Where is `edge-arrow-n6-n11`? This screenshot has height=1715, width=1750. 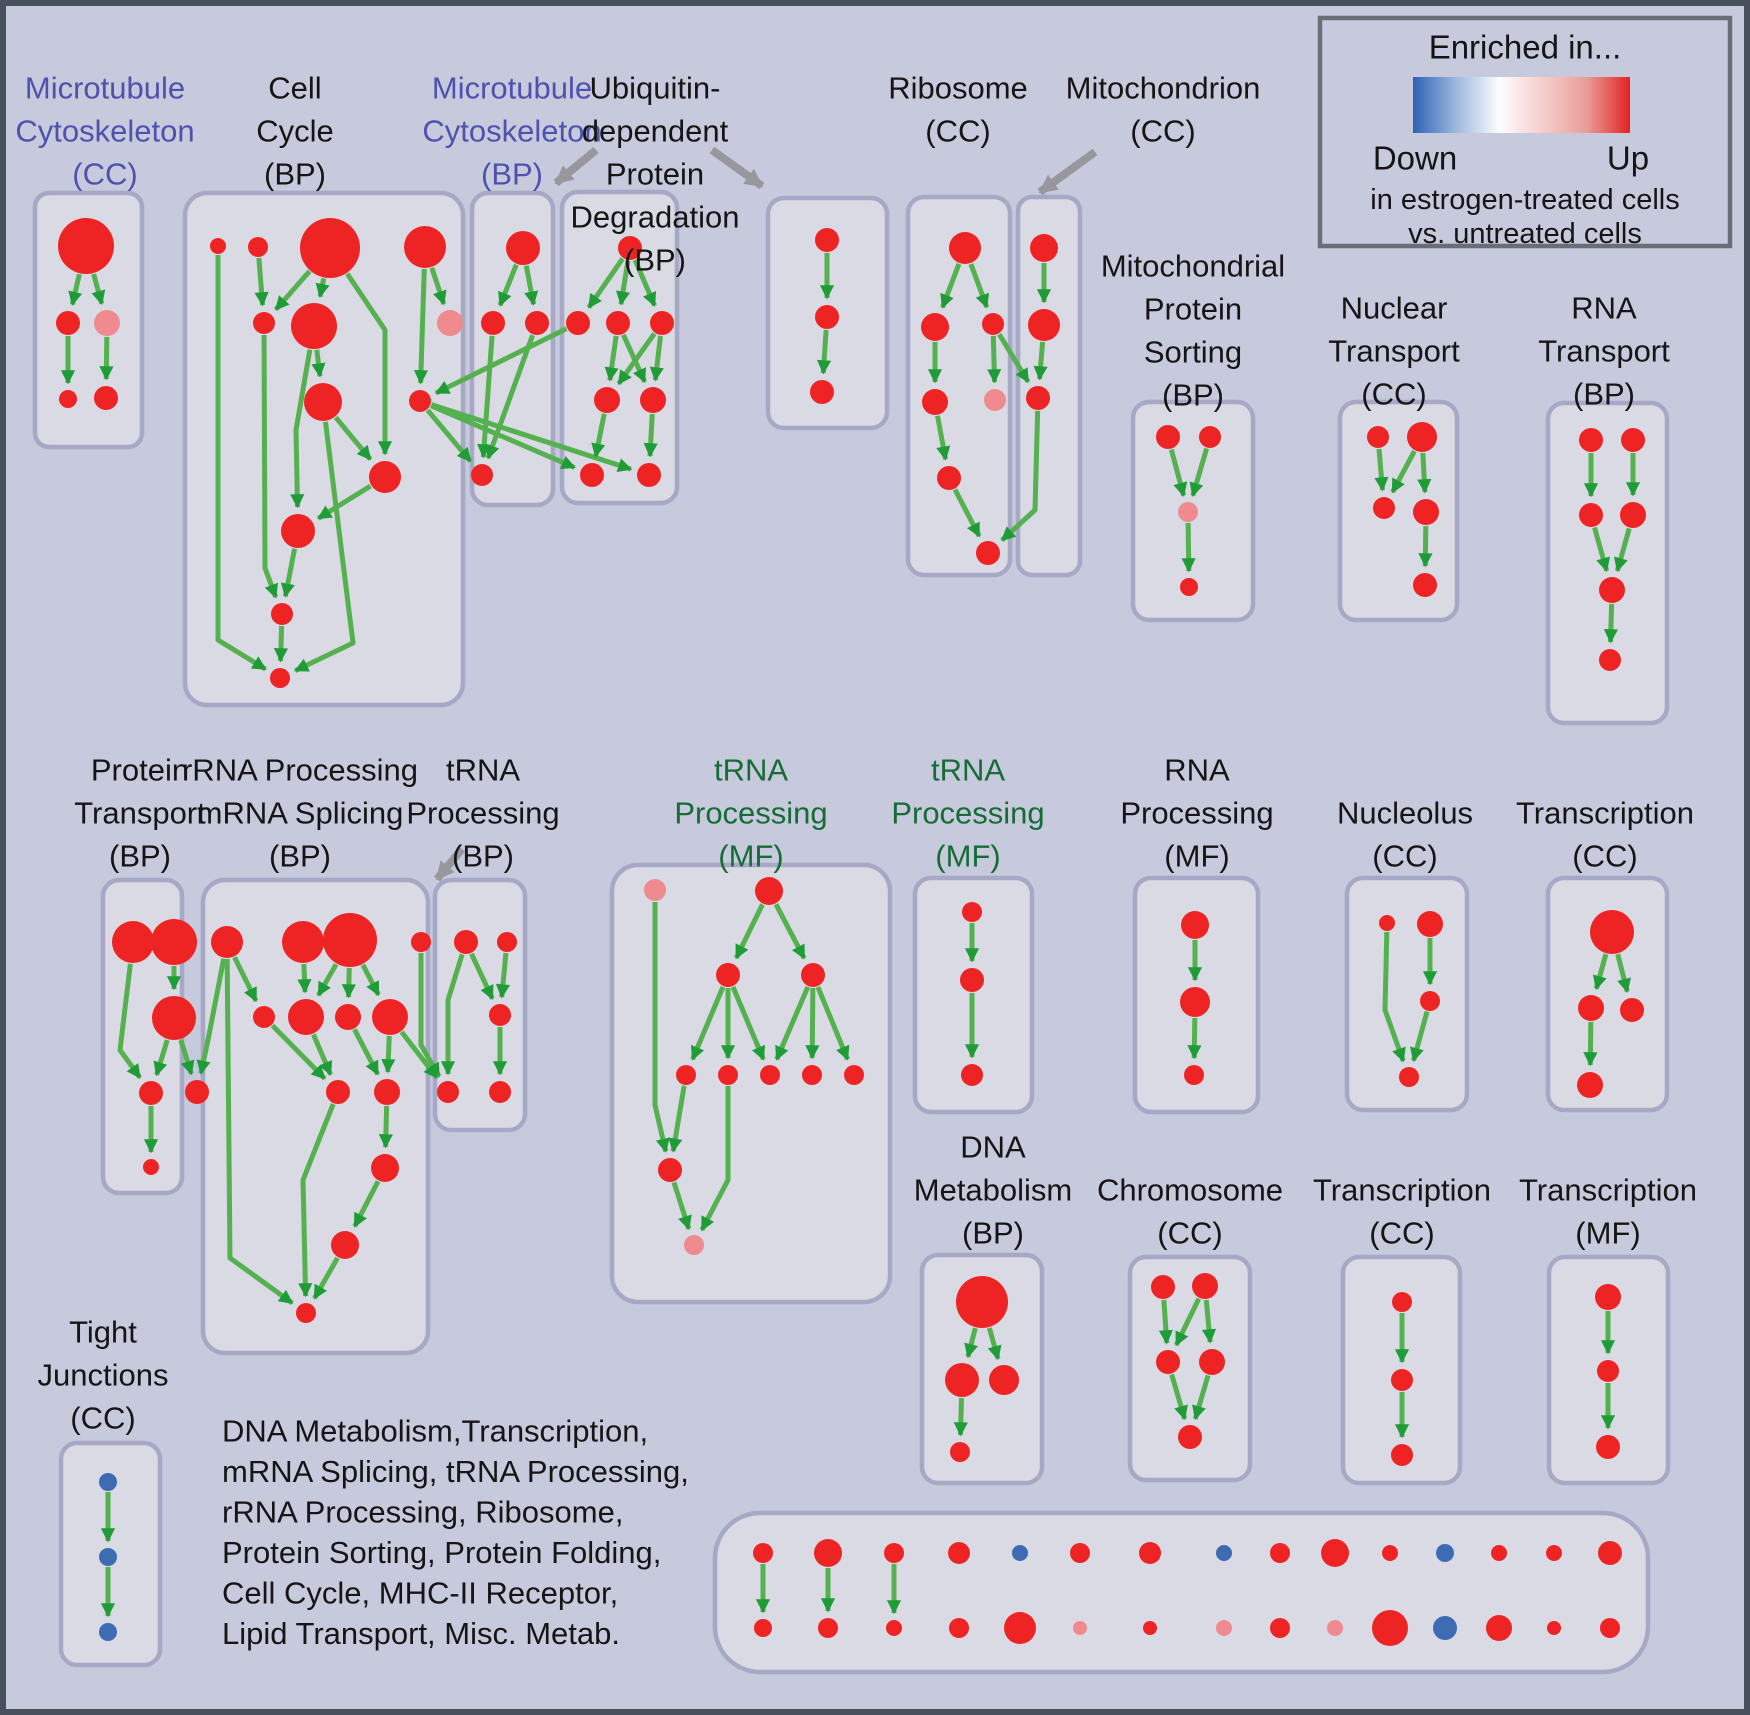
edge-arrow-n6-n11 is located at coordinates (301, 429).